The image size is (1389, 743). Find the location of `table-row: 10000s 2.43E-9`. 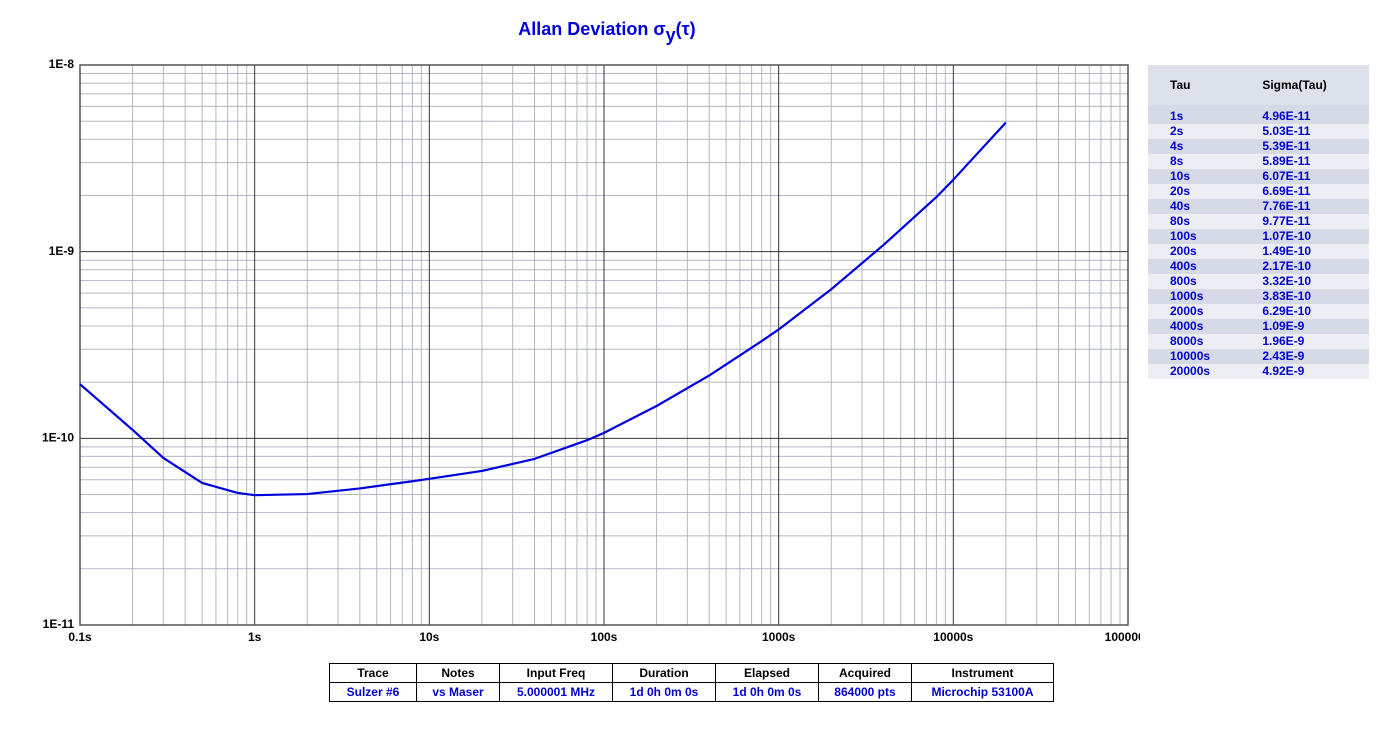

table-row: 10000s 2.43E-9 is located at coordinates (1258, 356).